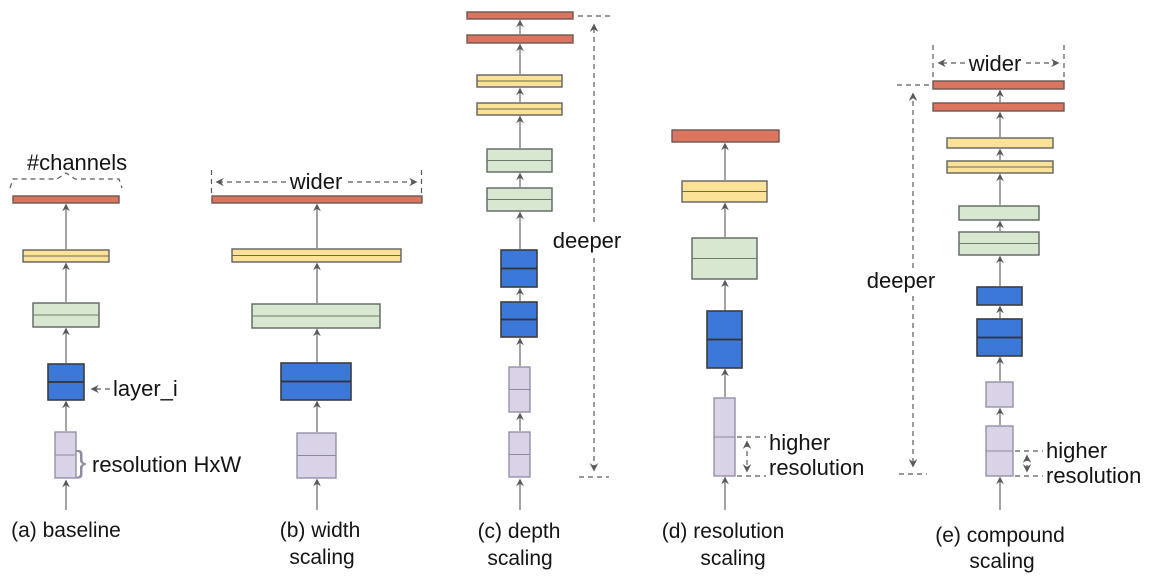  I want to click on a-red-layer, so click(66, 199).